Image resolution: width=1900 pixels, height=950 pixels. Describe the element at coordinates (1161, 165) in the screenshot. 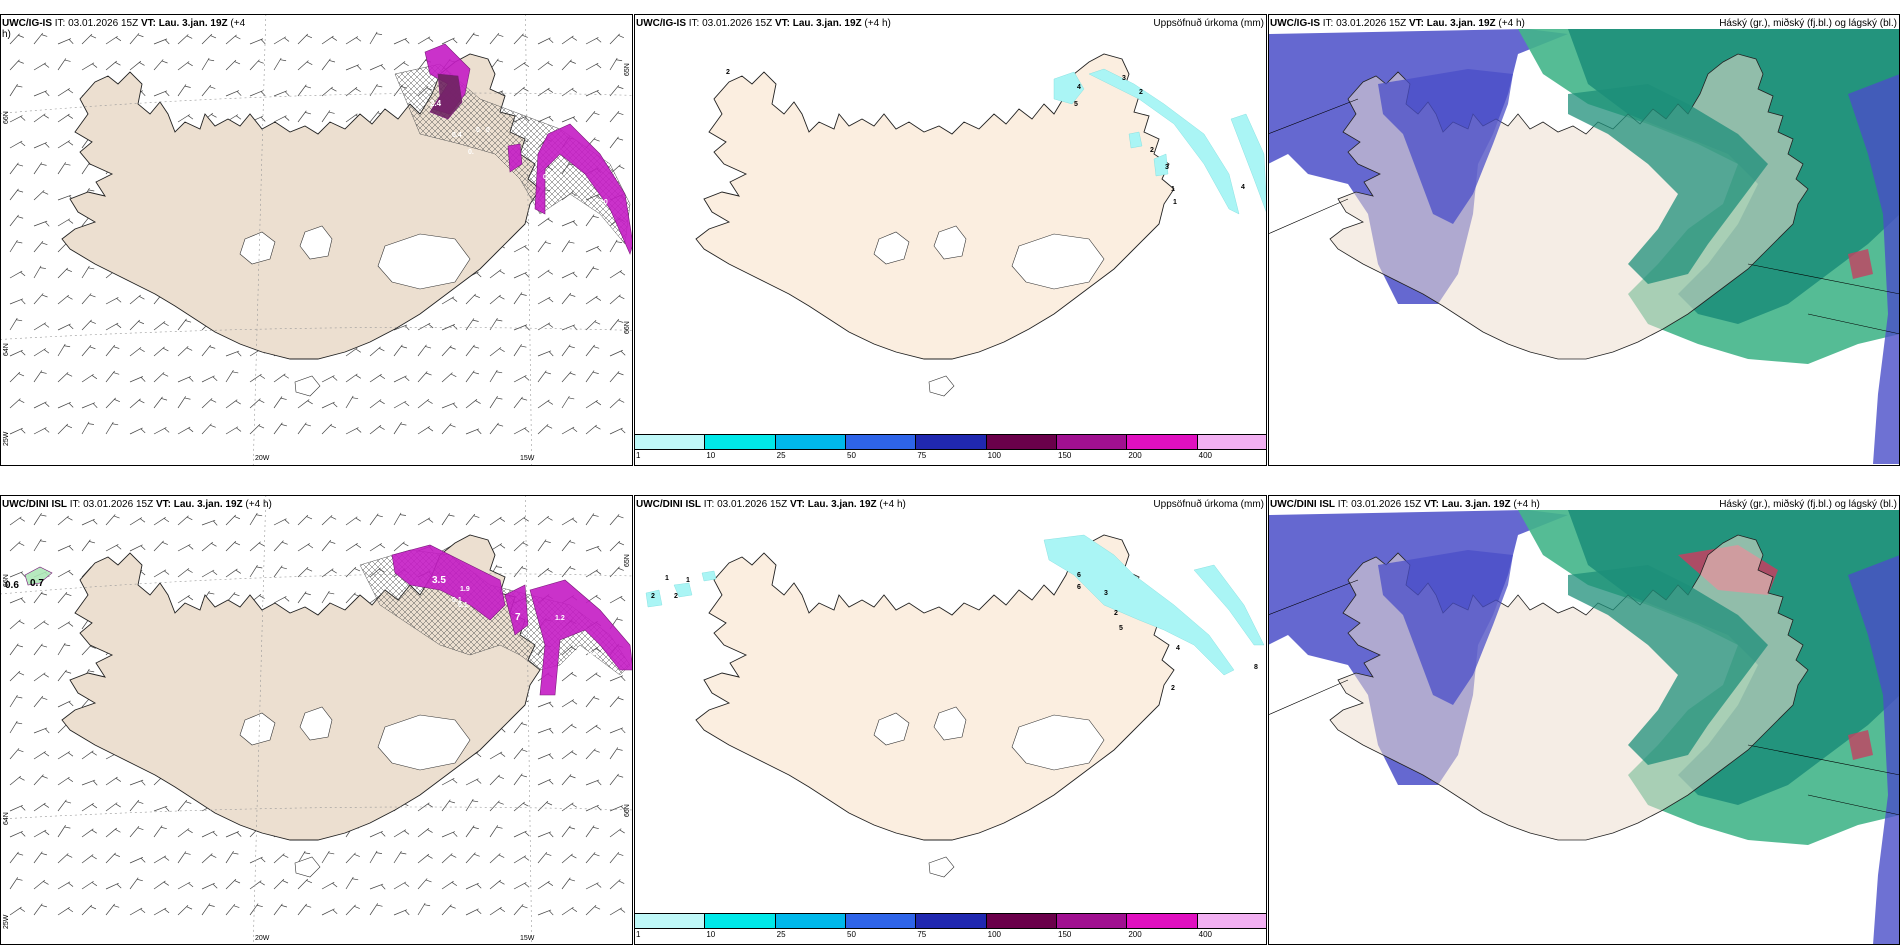

I see `precip-area` at that location.